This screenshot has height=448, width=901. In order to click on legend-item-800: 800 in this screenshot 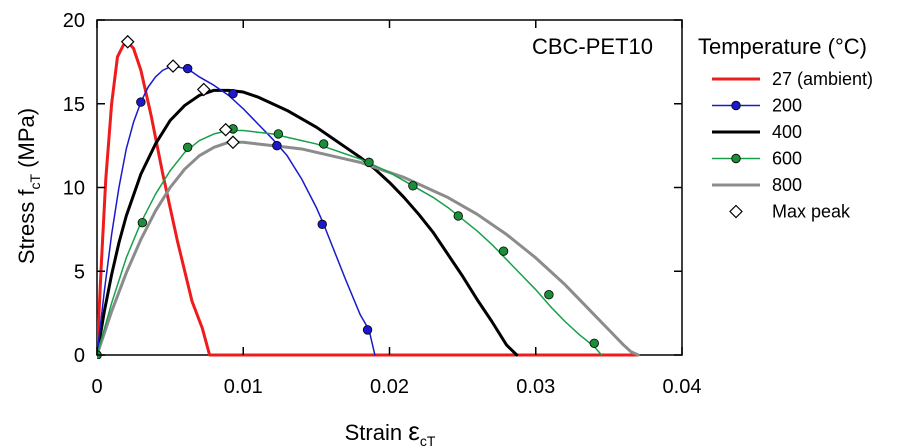, I will do `click(757, 185)`.